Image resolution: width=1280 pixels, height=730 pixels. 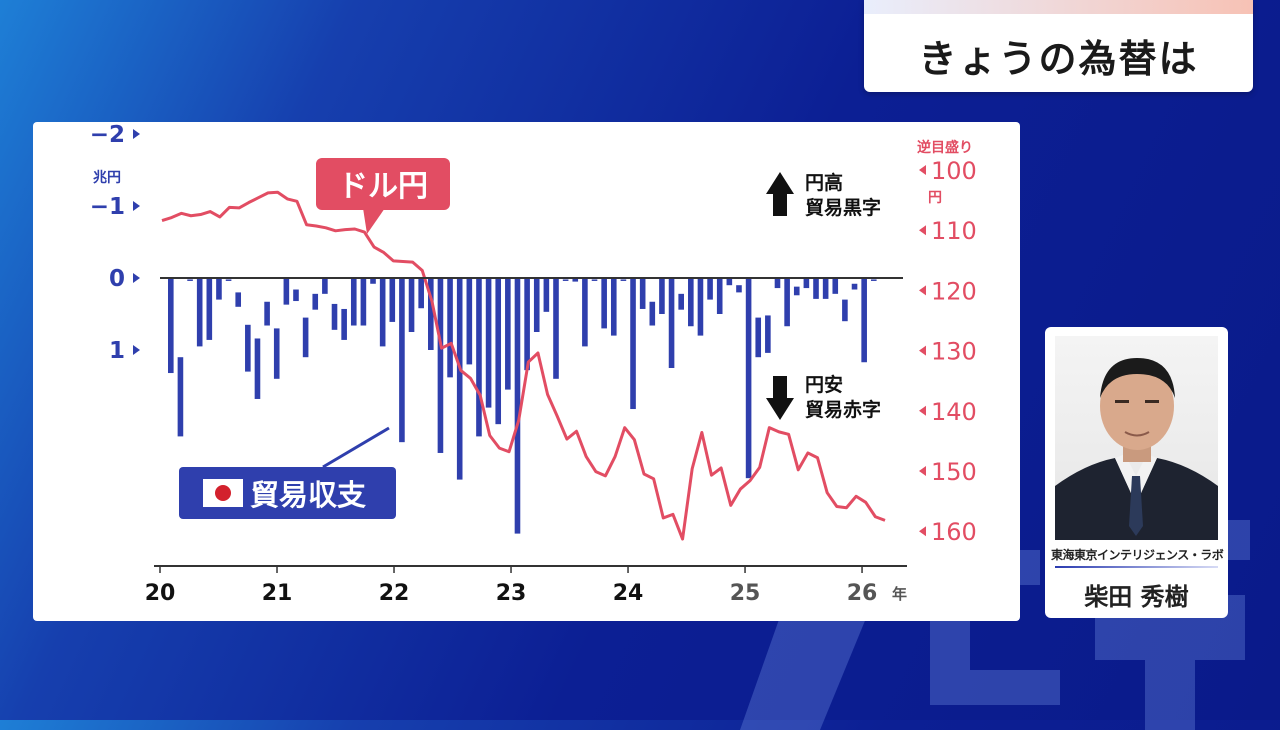 What do you see at coordinates (1136, 567) in the screenshot?
I see `guest-divider` at bounding box center [1136, 567].